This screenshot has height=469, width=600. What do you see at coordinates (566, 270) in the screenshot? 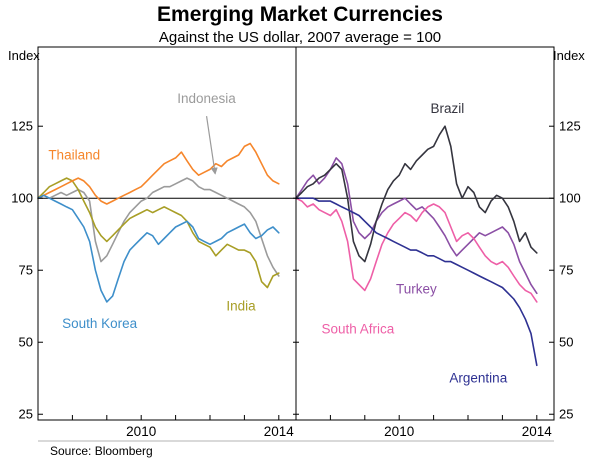
I see `y-tick-label-right: 75` at bounding box center [566, 270].